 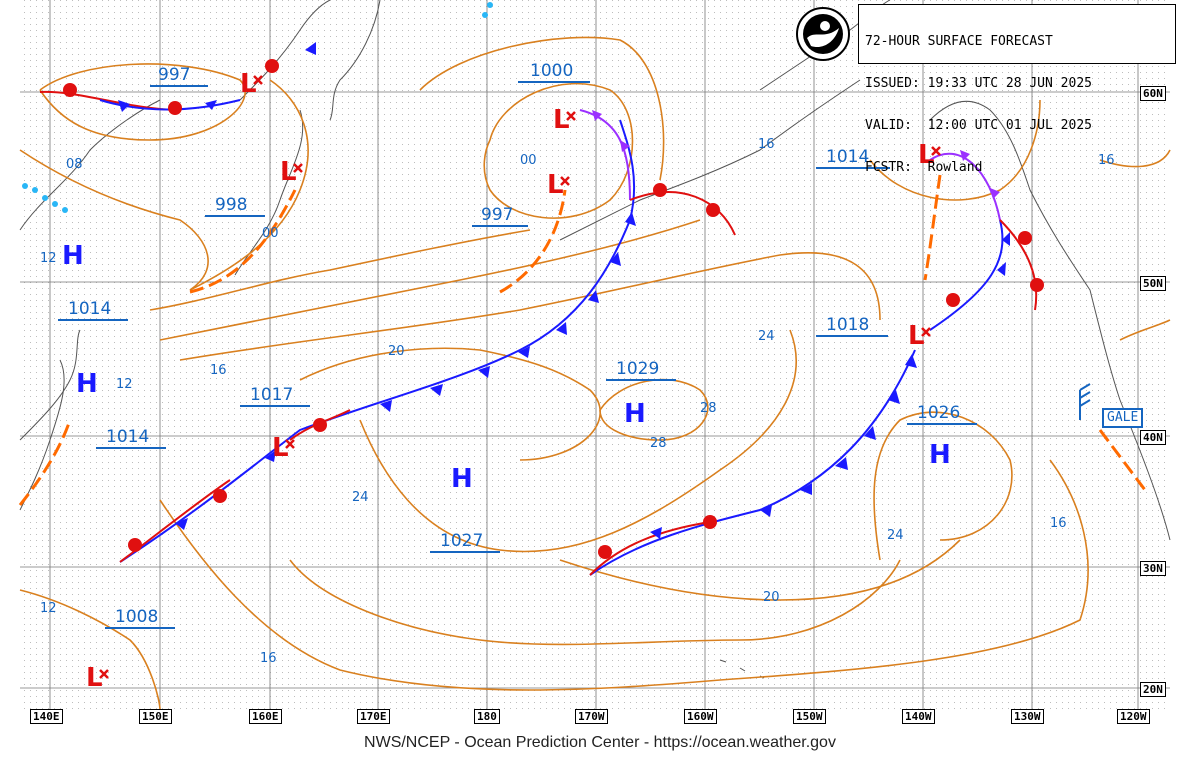 I want to click on warm-front-coast, so click(x=1018, y=265).